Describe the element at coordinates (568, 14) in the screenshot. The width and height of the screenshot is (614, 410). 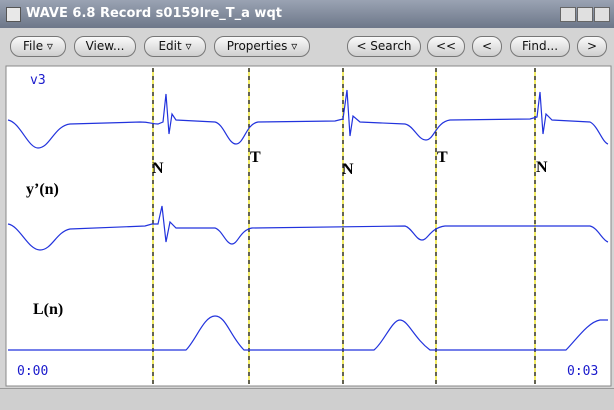
I see `minimize-button` at that location.